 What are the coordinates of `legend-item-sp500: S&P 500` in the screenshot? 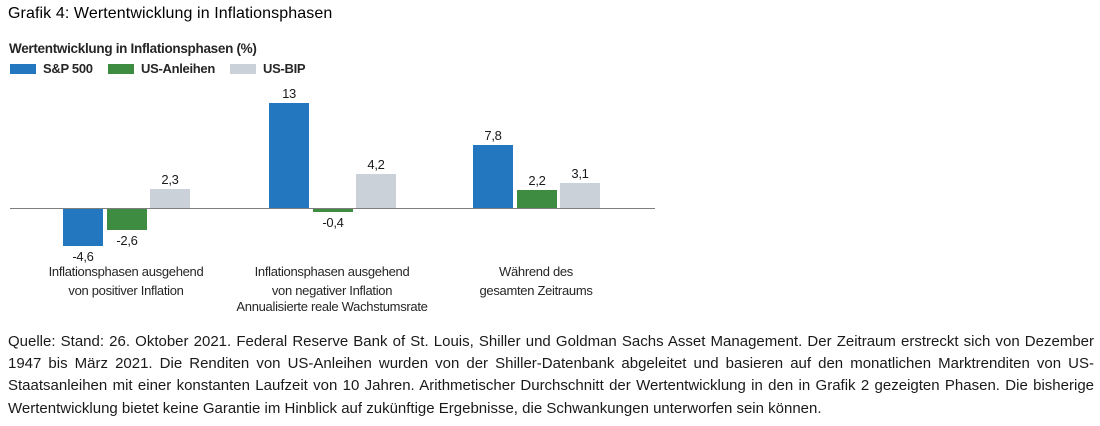 It's located at (51, 68).